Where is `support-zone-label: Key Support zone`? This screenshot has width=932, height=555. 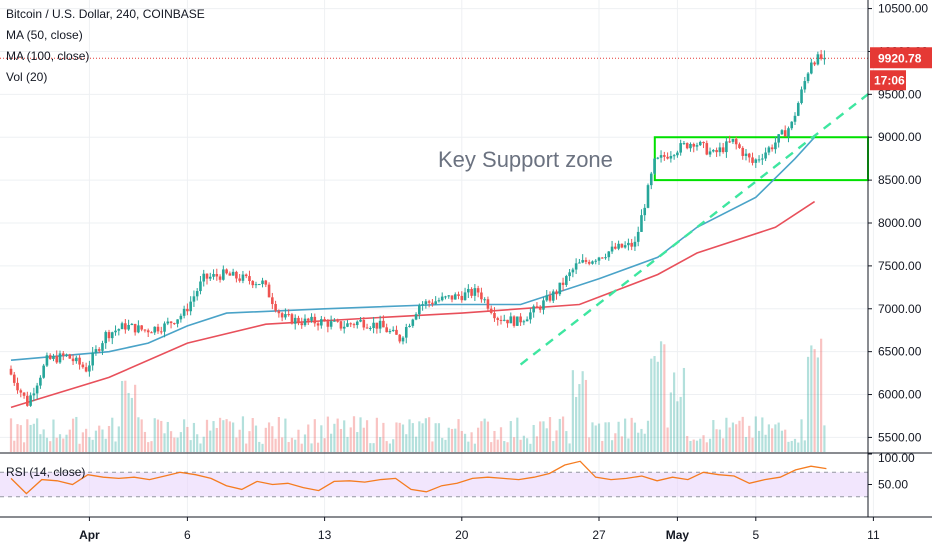 support-zone-label: Key Support zone is located at coordinates (525, 159).